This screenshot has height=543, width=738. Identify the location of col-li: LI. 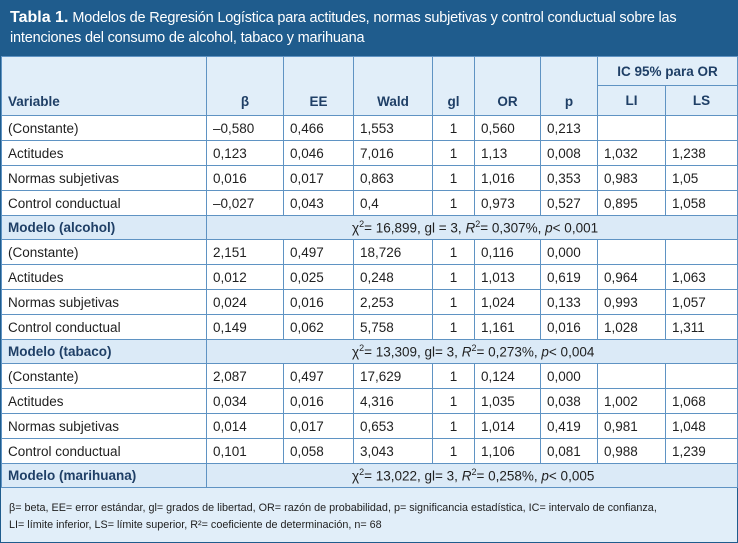
(631, 100).